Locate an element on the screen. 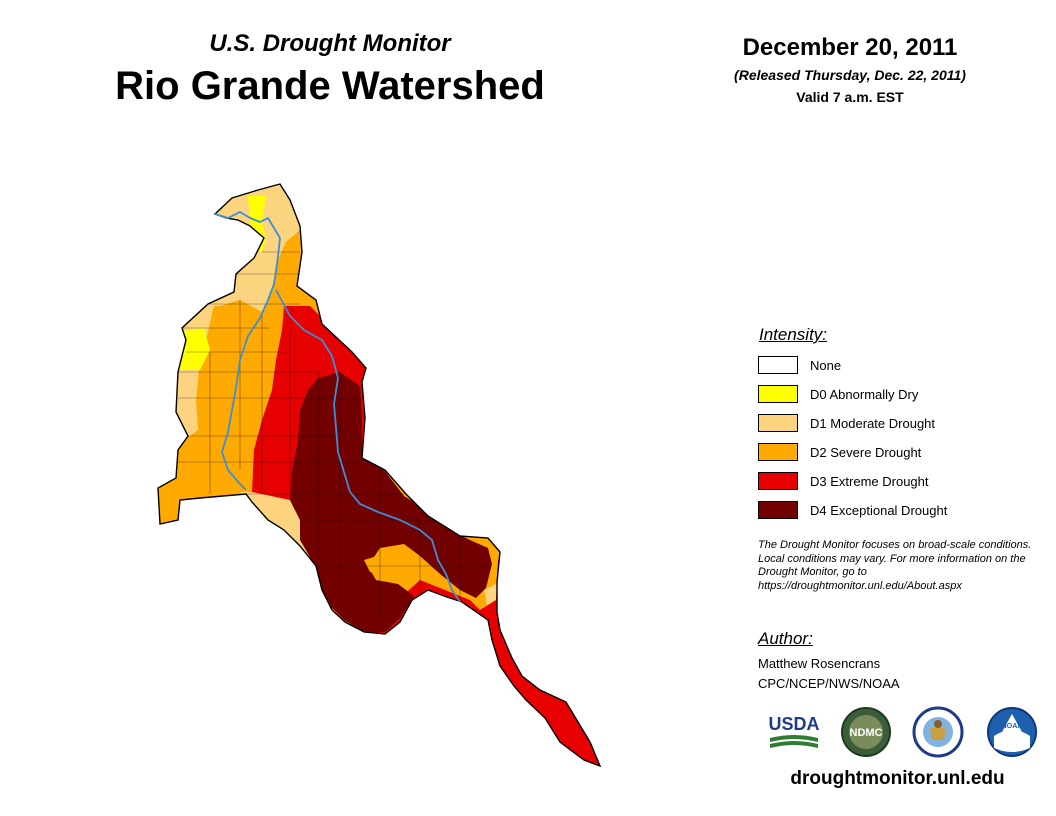  legend-item-d1: D1 Moderate Drought is located at coordinates (846, 423).